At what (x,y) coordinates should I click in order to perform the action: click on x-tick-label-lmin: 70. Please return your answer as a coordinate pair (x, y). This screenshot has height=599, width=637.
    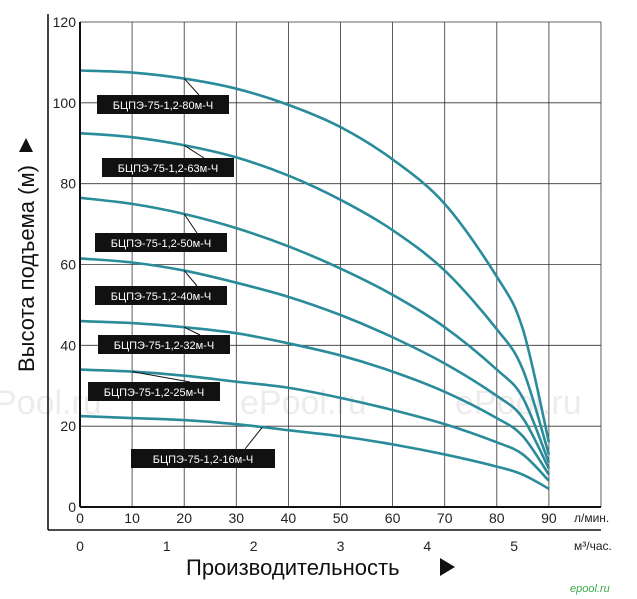
    Looking at the image, I should click on (445, 518).